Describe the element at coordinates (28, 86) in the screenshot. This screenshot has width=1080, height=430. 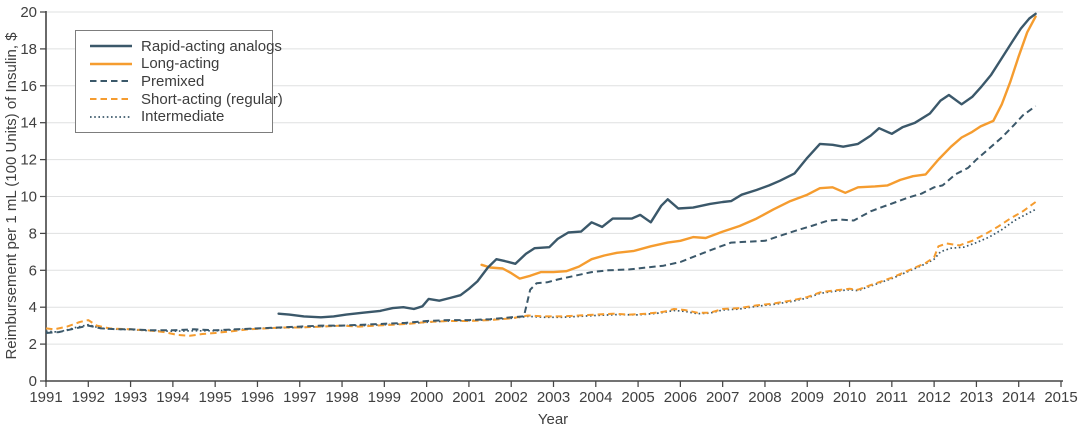
I see `y-tick-label-16: 16` at that location.